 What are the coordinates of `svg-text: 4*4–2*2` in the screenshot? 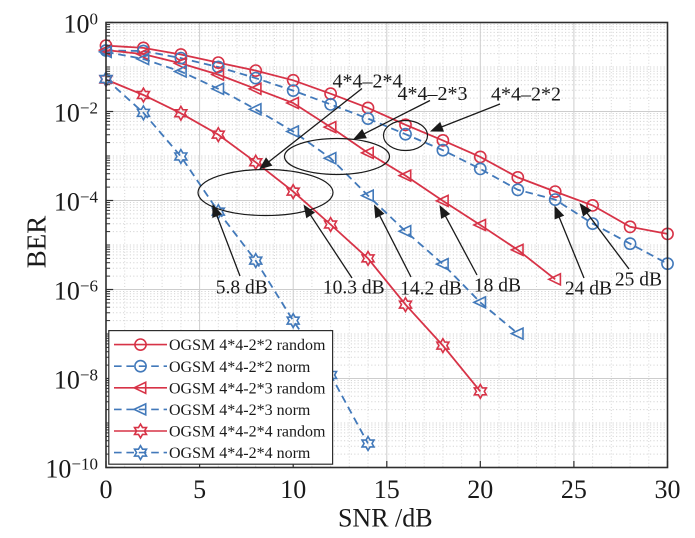 It's located at (526, 95).